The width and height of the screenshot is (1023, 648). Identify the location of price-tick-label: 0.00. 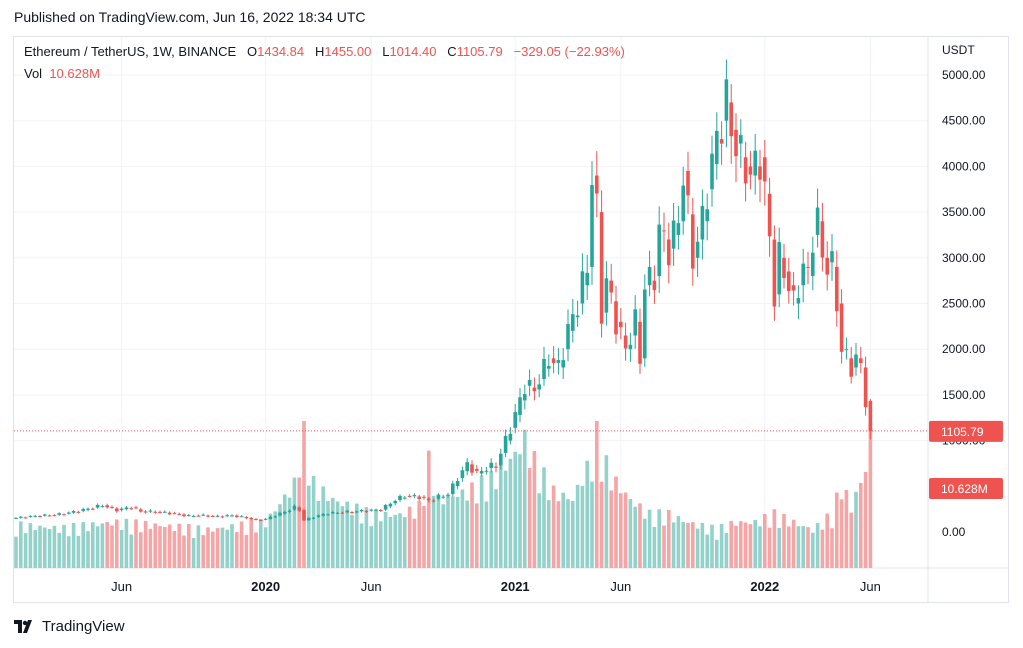
(954, 532).